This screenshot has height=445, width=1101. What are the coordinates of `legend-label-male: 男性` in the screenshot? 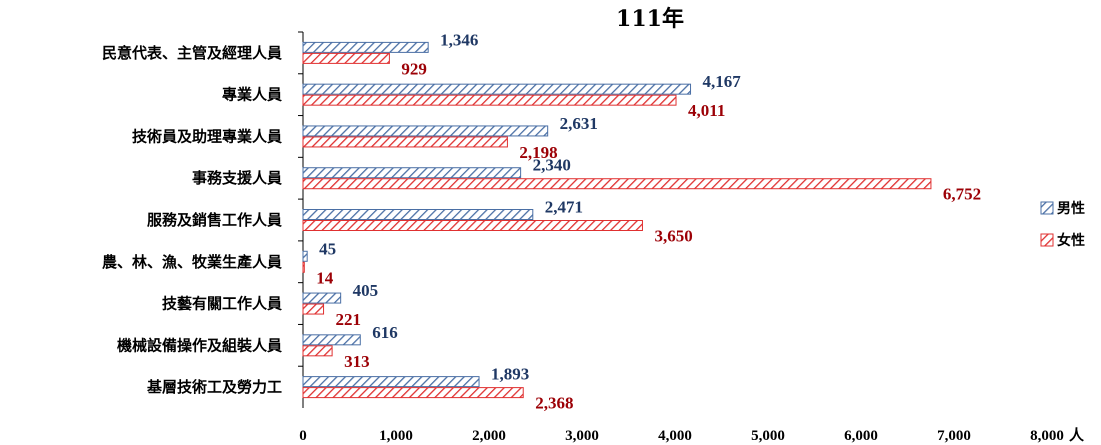 It's located at (1071, 208).